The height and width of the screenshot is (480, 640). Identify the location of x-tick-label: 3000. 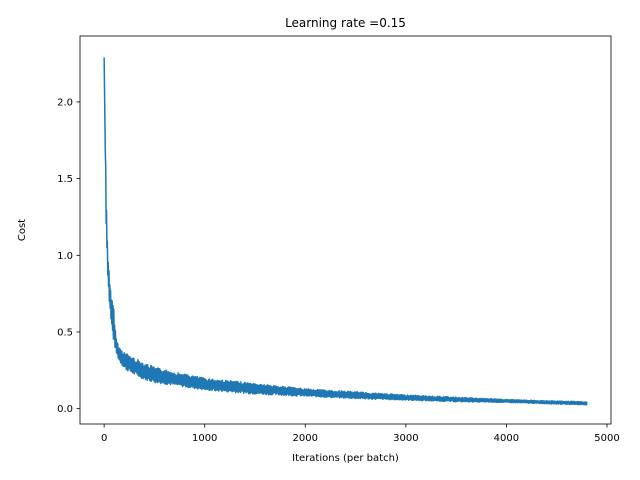
(405, 438).